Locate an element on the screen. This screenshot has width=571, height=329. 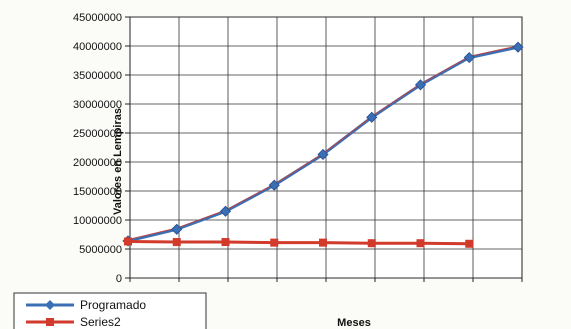
y-tick-label: 25000000 is located at coordinates (97, 134).